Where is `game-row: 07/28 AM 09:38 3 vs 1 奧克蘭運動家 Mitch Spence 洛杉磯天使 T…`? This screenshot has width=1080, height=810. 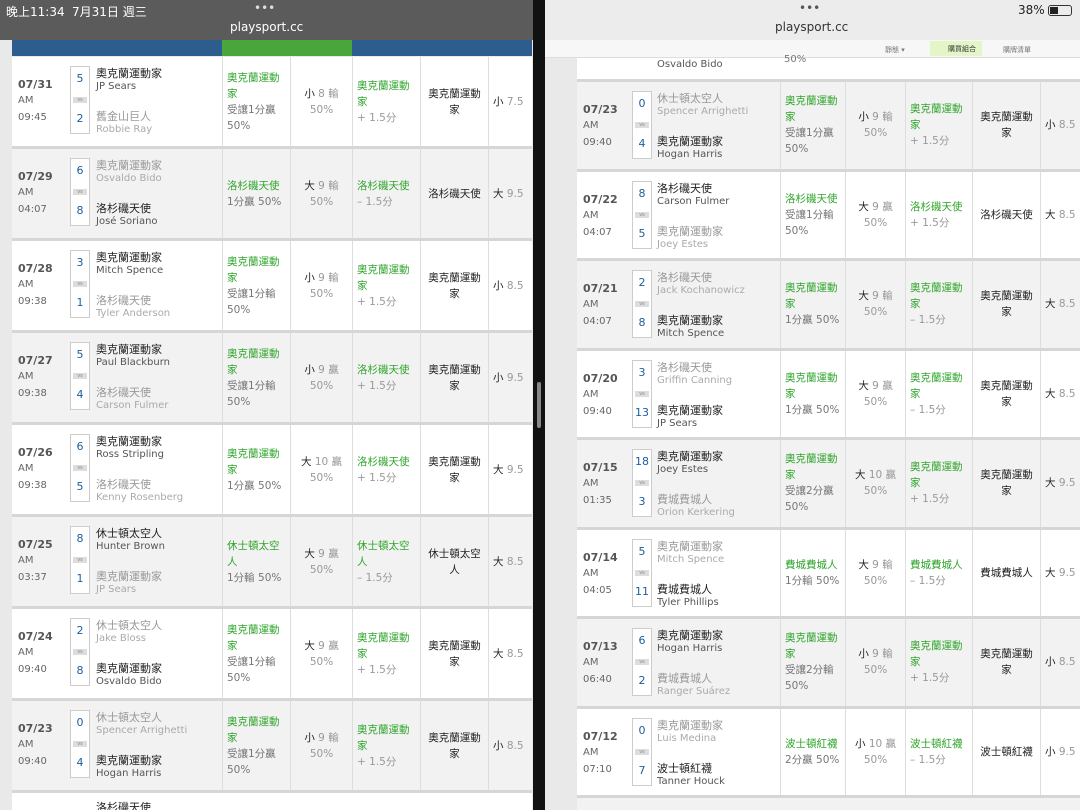 game-row: 07/28 AM 09:38 3 vs 1 奧克蘭運動家 Mitch Spence 洛杉磯天使 T… is located at coordinates (272, 287).